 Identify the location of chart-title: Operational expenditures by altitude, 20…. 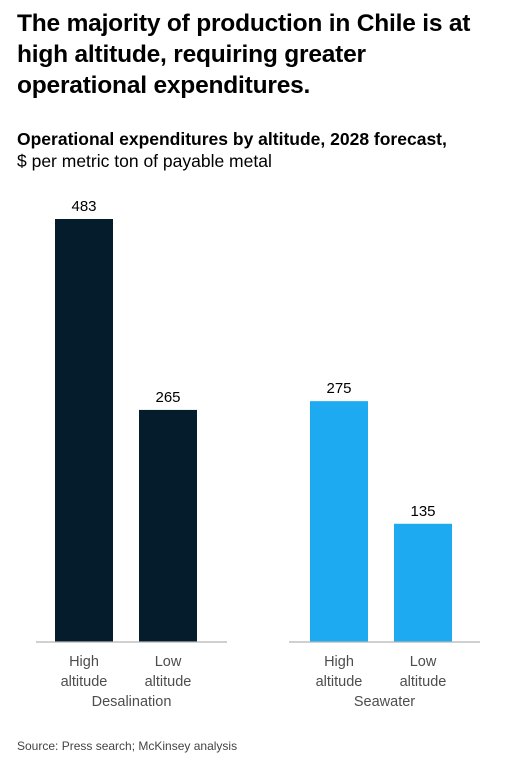
(232, 139).